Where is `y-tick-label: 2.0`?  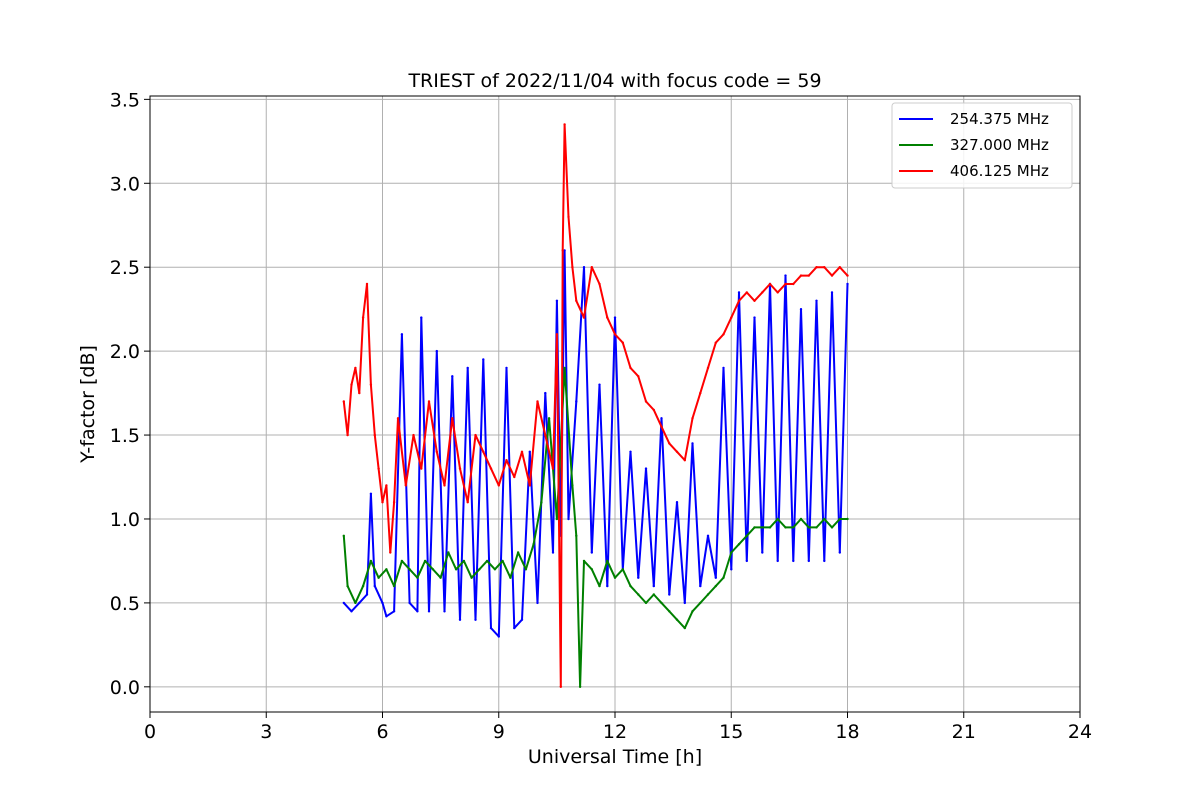
y-tick-label: 2.0 is located at coordinates (125, 352).